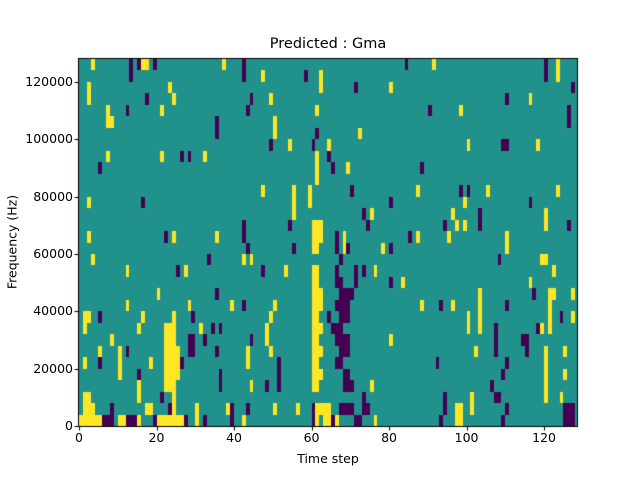  What do you see at coordinates (53, 368) in the screenshot?
I see `y-tick-label: 20000` at bounding box center [53, 368].